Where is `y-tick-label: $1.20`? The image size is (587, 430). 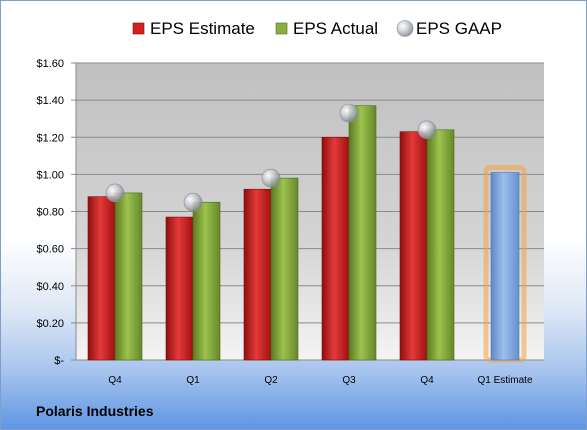 y-tick-label: $1.20 is located at coordinates (50, 138).